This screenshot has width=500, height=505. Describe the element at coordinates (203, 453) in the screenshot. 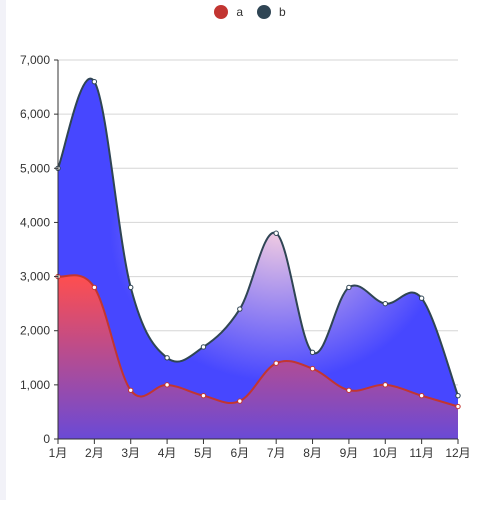

I see `x-tick-label: 5月` at that location.